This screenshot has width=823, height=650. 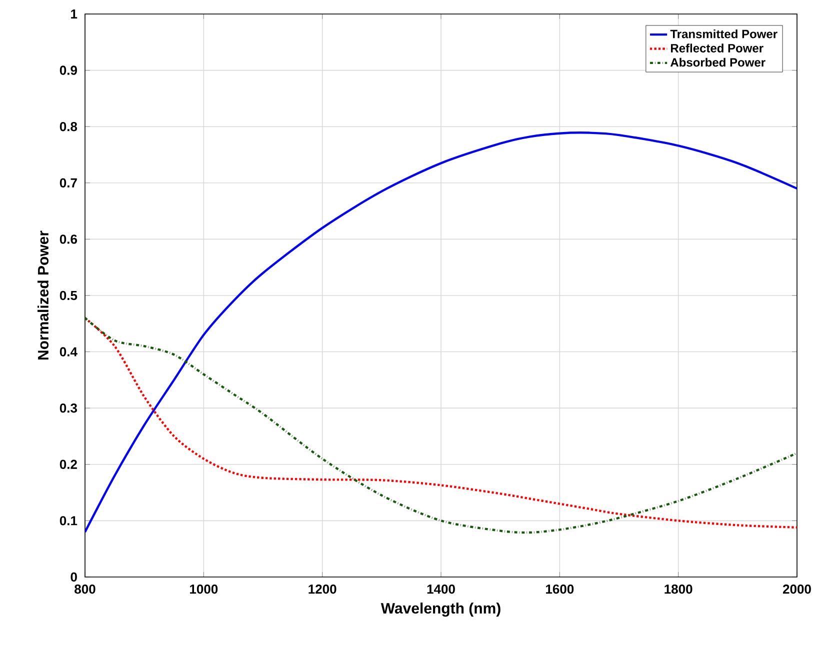 What do you see at coordinates (322, 589) in the screenshot?
I see `x-tick-label: 1200` at bounding box center [322, 589].